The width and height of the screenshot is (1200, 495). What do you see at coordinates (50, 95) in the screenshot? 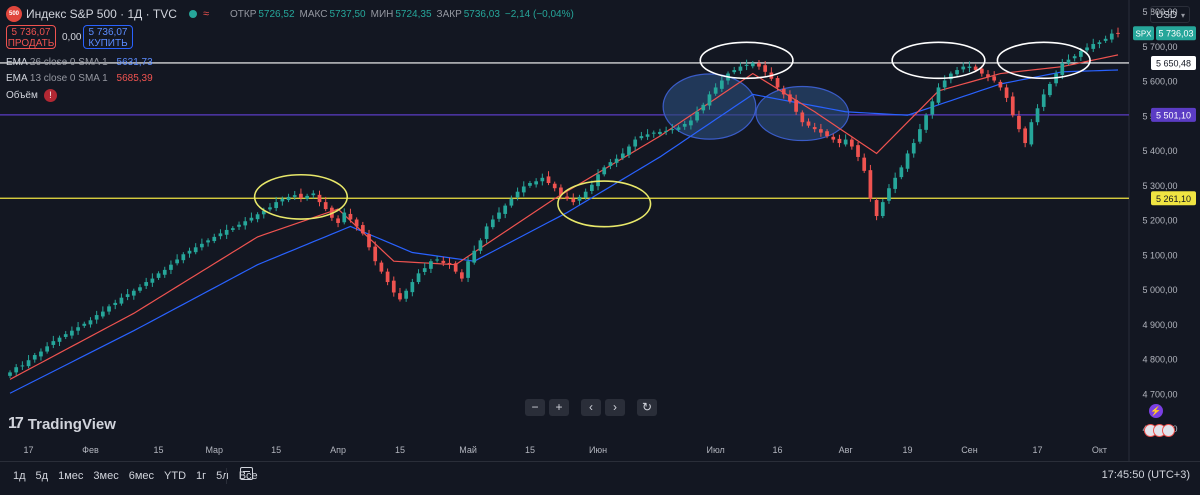
I see `warning-icon: !` at bounding box center [50, 95].